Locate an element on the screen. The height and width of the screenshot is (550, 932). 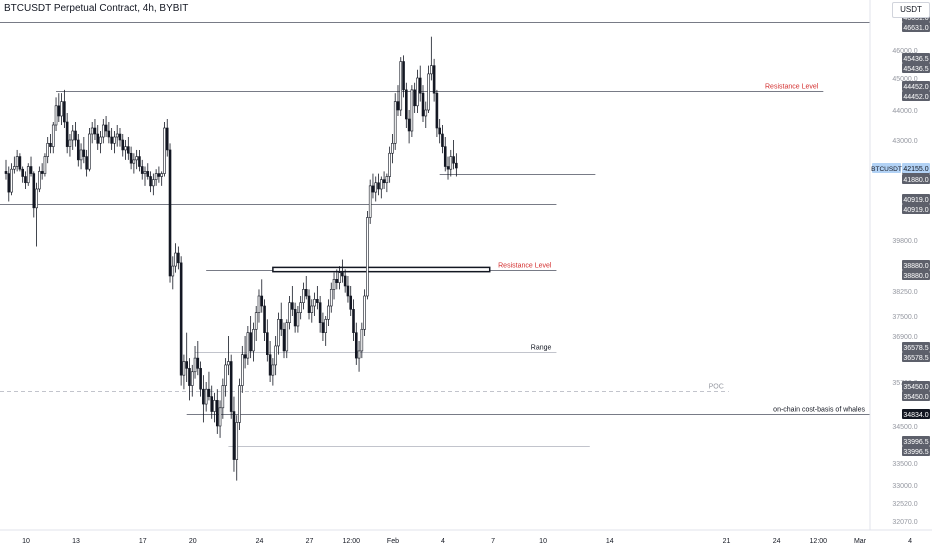
svg-text: 44452.0 is located at coordinates (915, 97).